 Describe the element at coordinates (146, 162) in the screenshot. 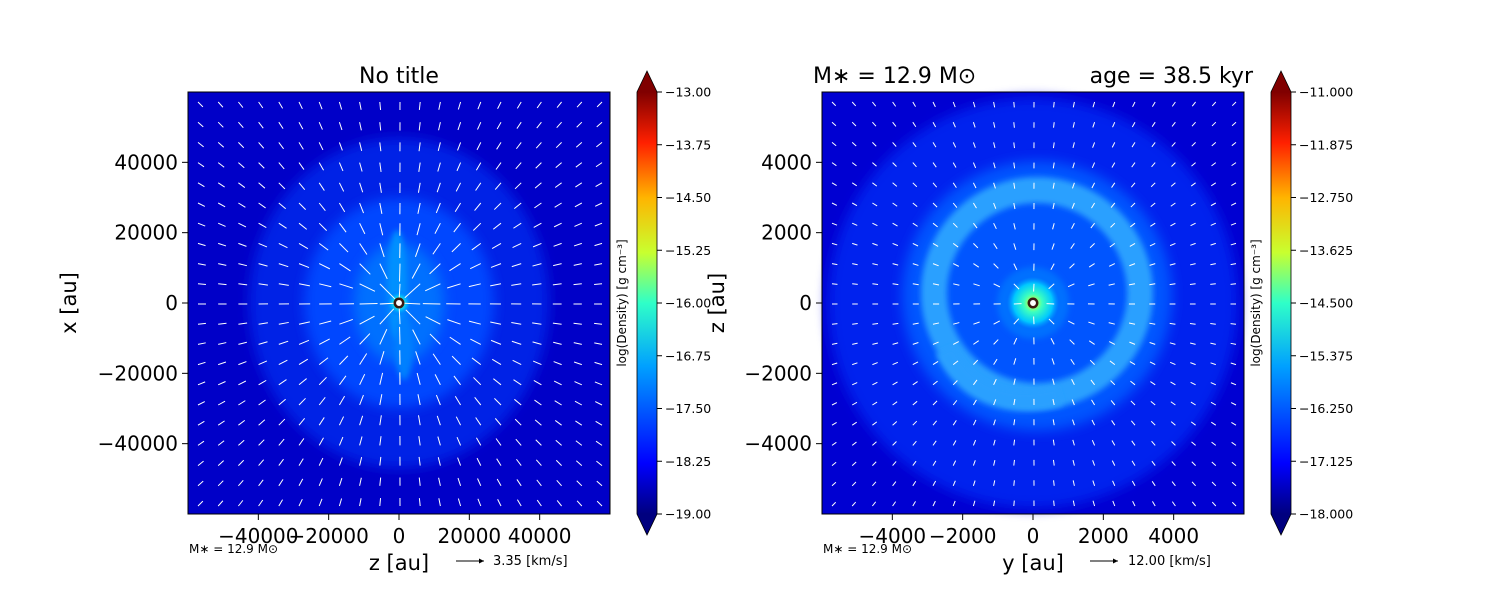

I see `left-y-tick-label: 40000` at that location.